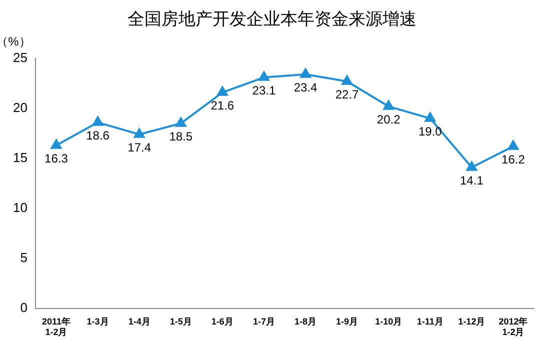  I want to click on chart-title: 全国房地产开发企业本年资金来源增速, so click(272, 20).